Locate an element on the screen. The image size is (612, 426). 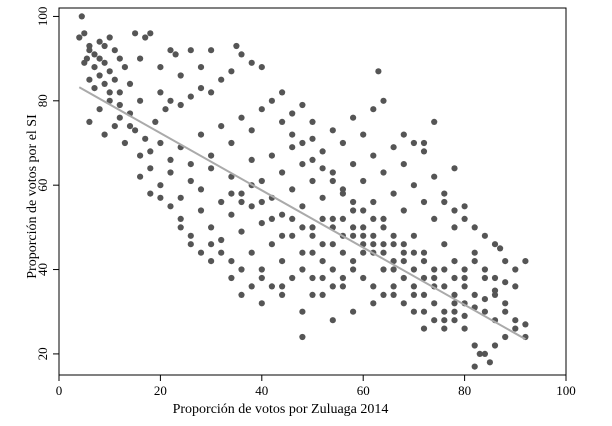
y-tick-label: 80 is located at coordinates (42, 100).